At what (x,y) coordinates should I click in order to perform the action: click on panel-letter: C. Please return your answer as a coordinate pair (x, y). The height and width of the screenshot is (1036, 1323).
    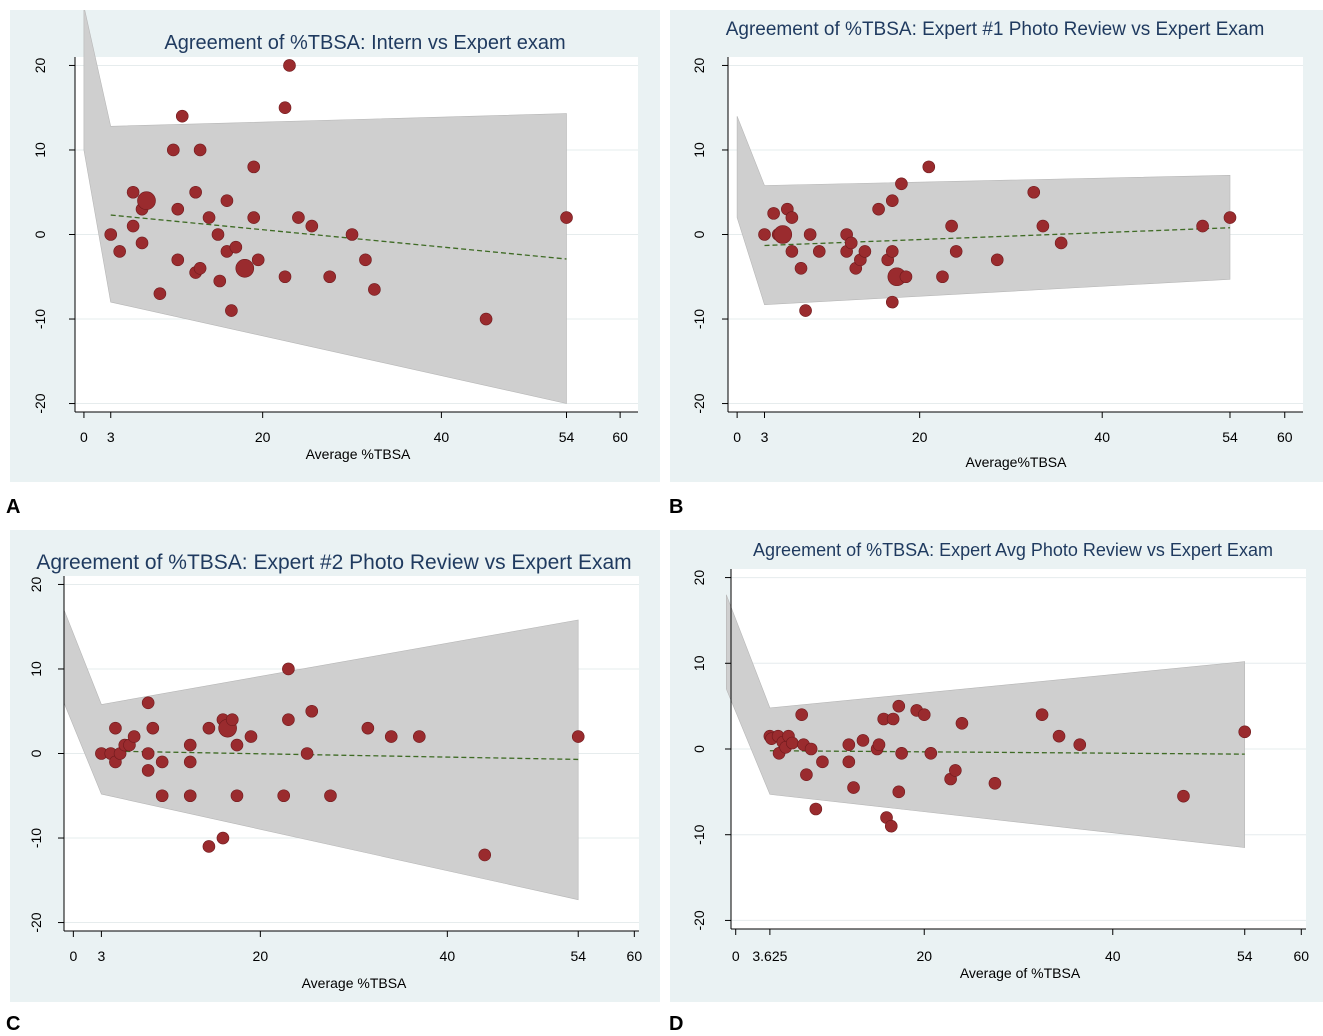
    Looking at the image, I should click on (13, 1024).